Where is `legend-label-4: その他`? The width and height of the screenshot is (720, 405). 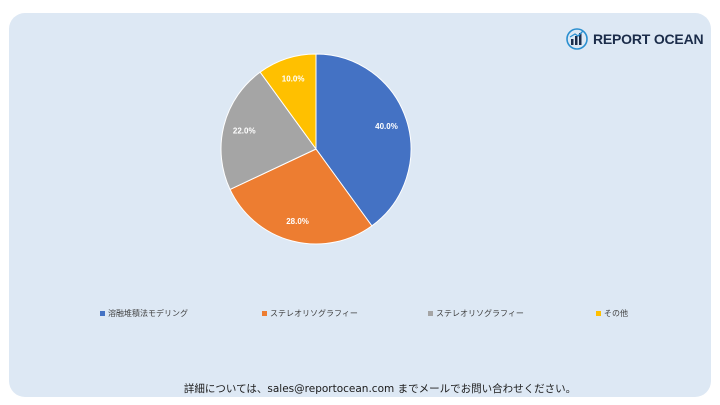
legend-label-4: その他 is located at coordinates (616, 313).